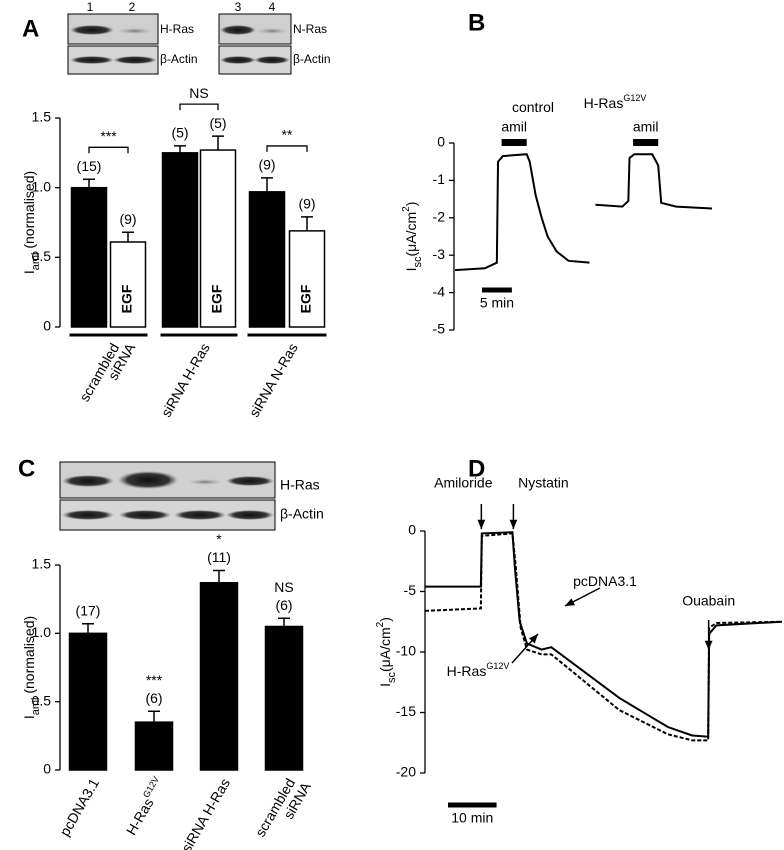  What do you see at coordinates (406, 772) in the screenshot?
I see `y-tick-label: -20` at bounding box center [406, 772].